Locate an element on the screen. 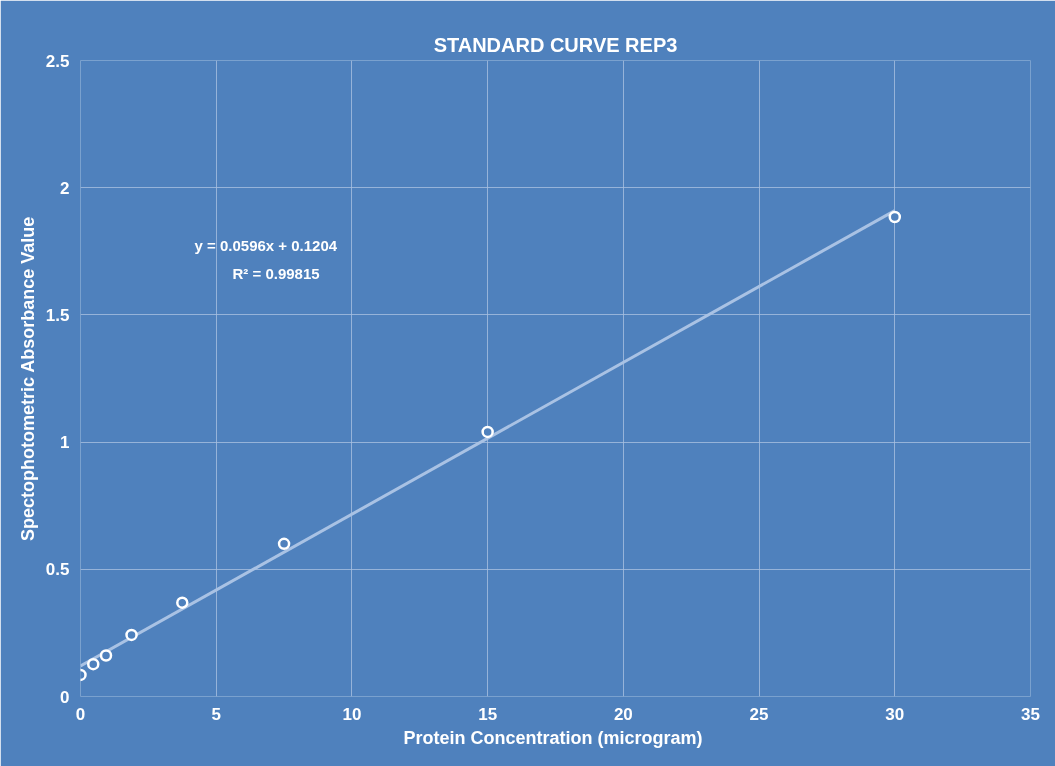 This screenshot has width=1055, height=766. x-tick-label: 5 is located at coordinates (216, 714).